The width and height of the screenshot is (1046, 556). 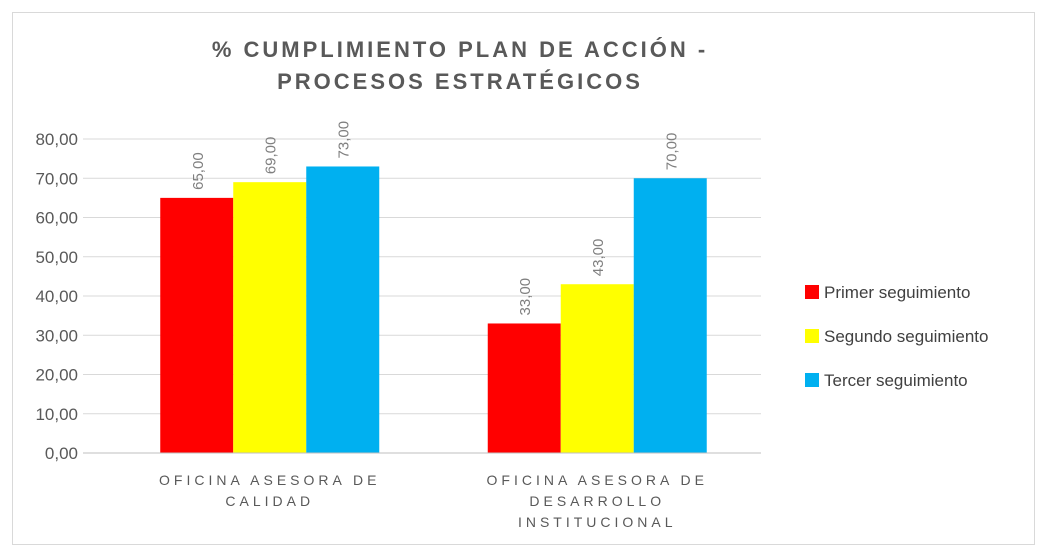 What do you see at coordinates (906, 336) in the screenshot?
I see `legend-label: Segundo seguimiento` at bounding box center [906, 336].